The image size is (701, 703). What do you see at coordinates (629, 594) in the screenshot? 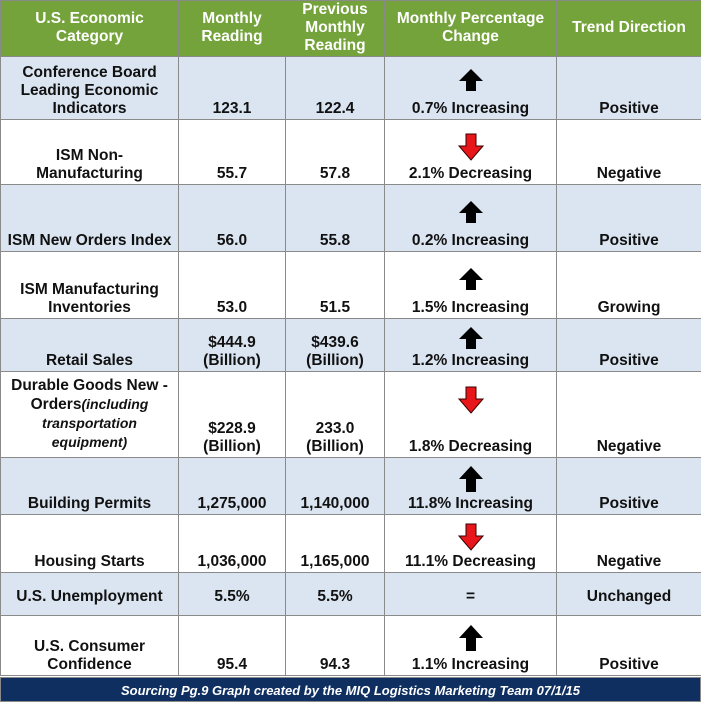
I see `trend-cell: Unchanged` at bounding box center [629, 594].